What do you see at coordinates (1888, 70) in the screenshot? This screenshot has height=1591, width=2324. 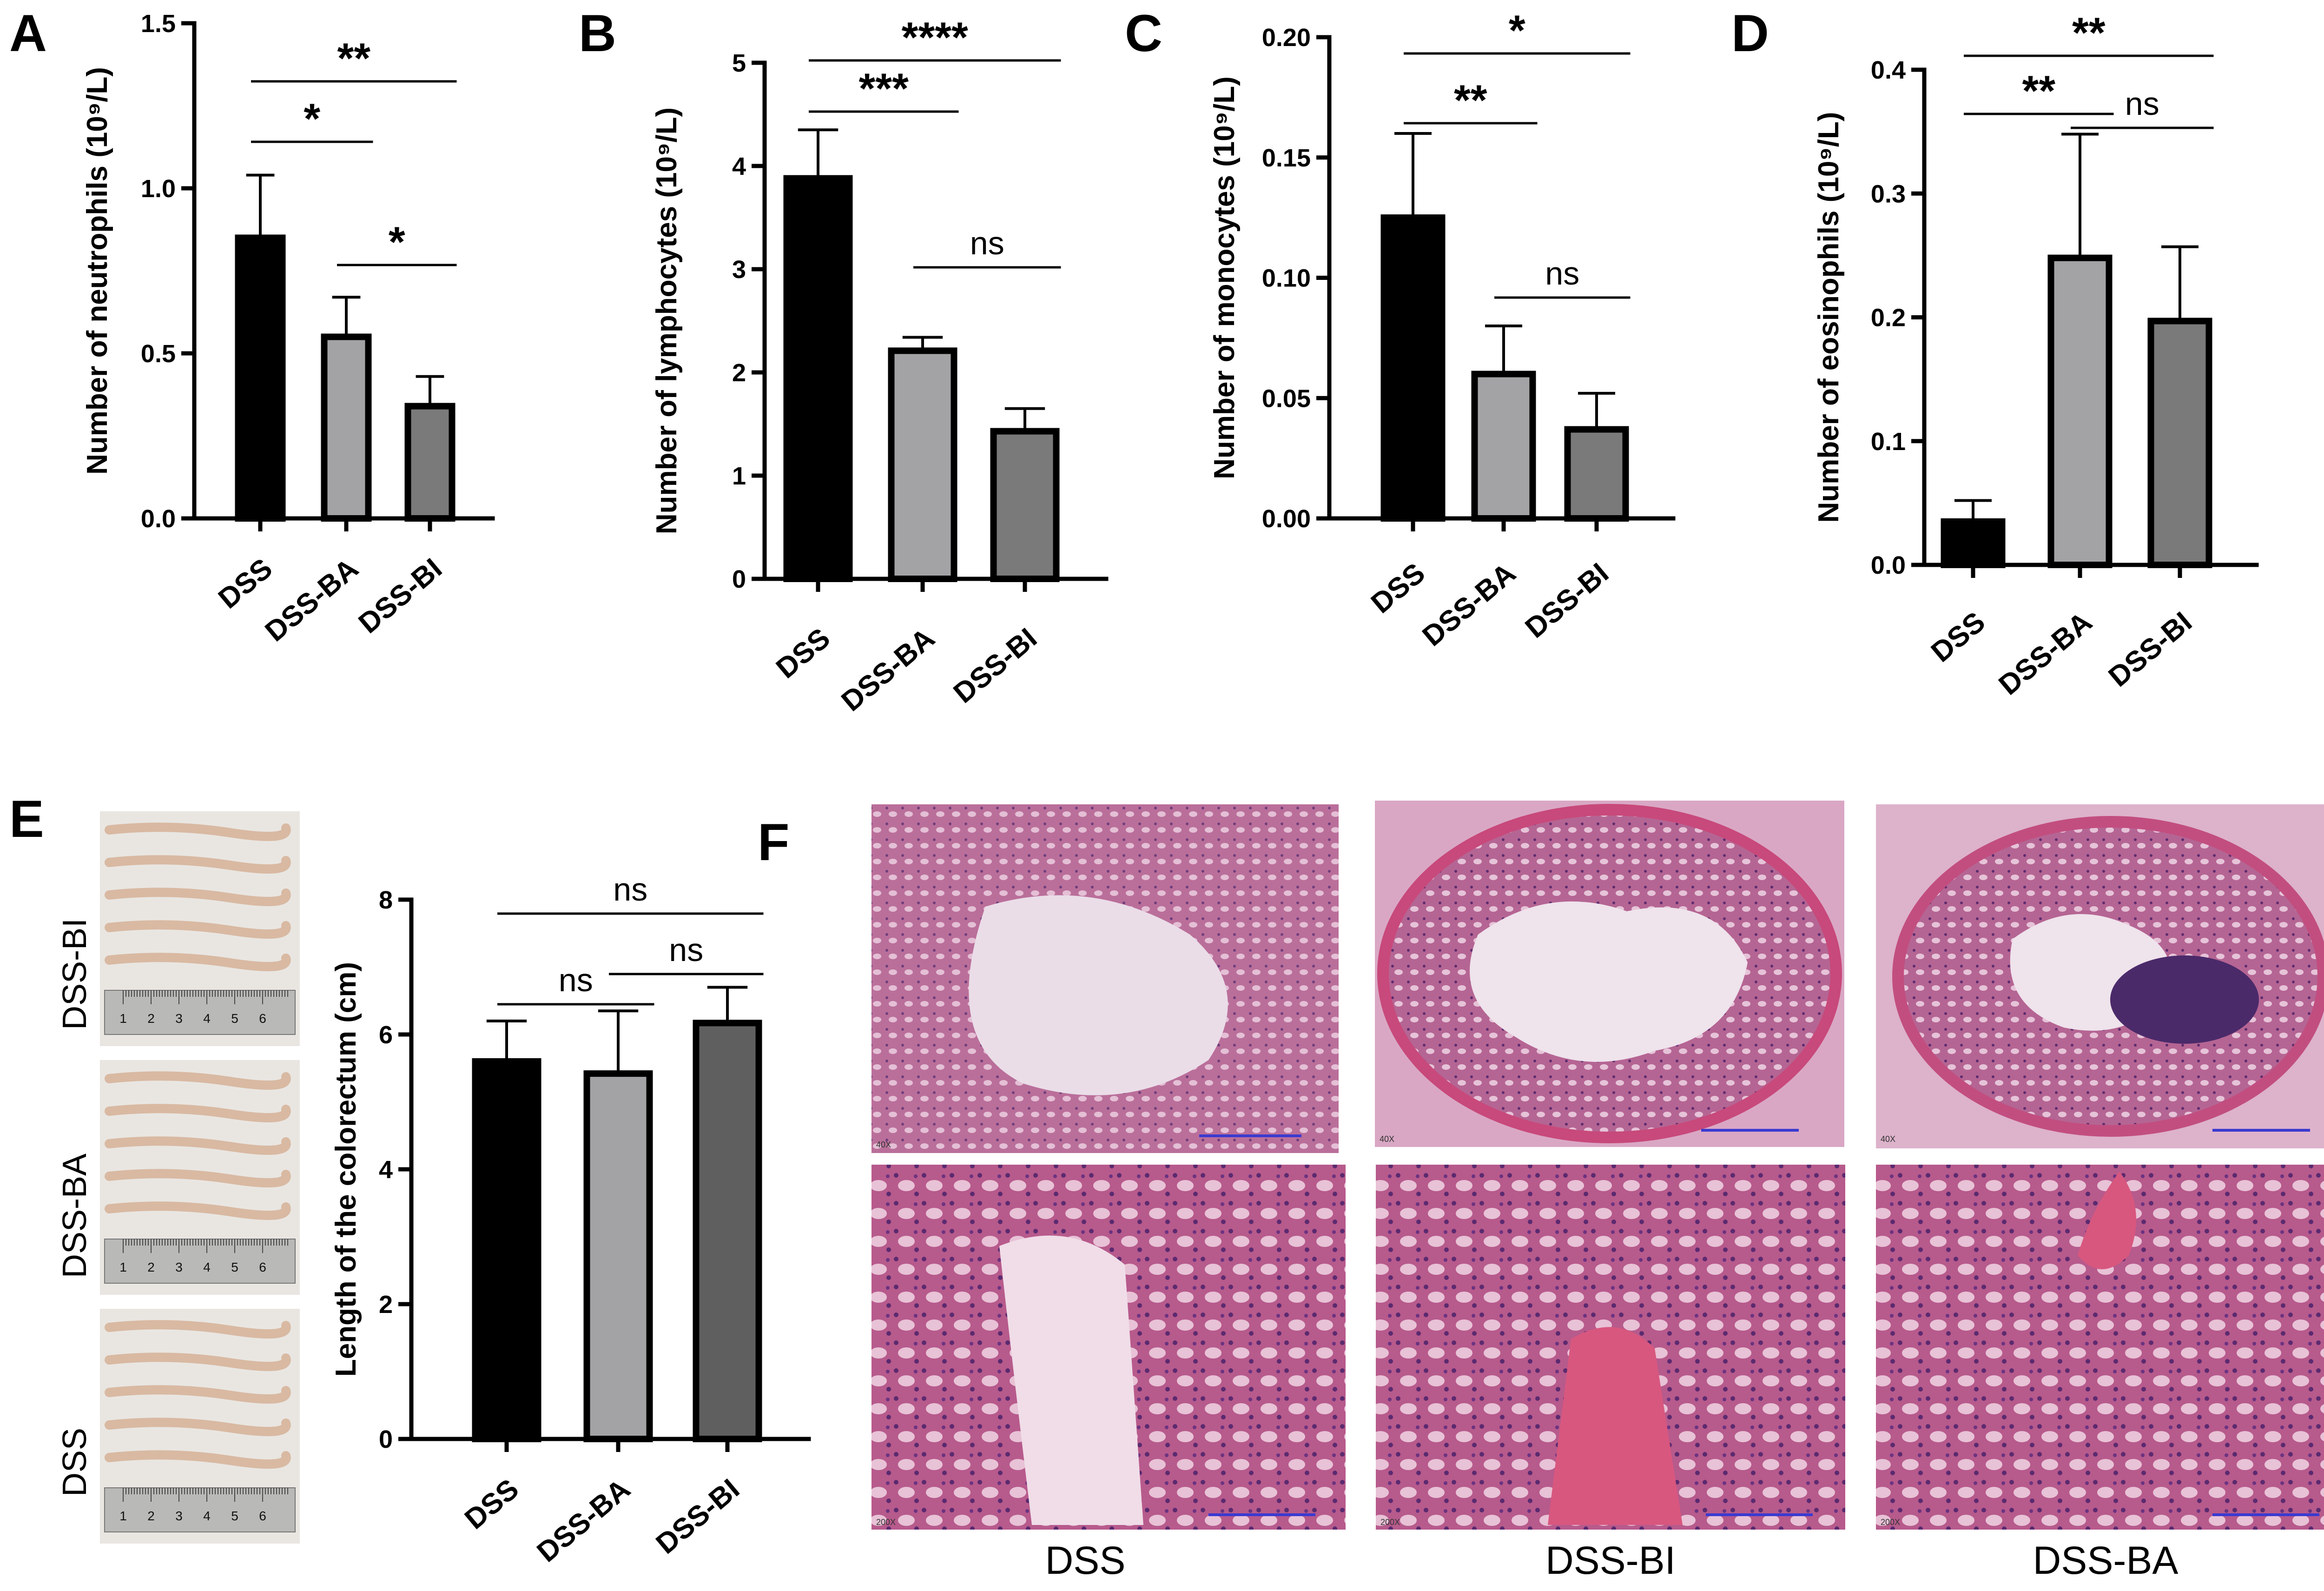 I see `y-tick-label: 0.4` at bounding box center [1888, 70].